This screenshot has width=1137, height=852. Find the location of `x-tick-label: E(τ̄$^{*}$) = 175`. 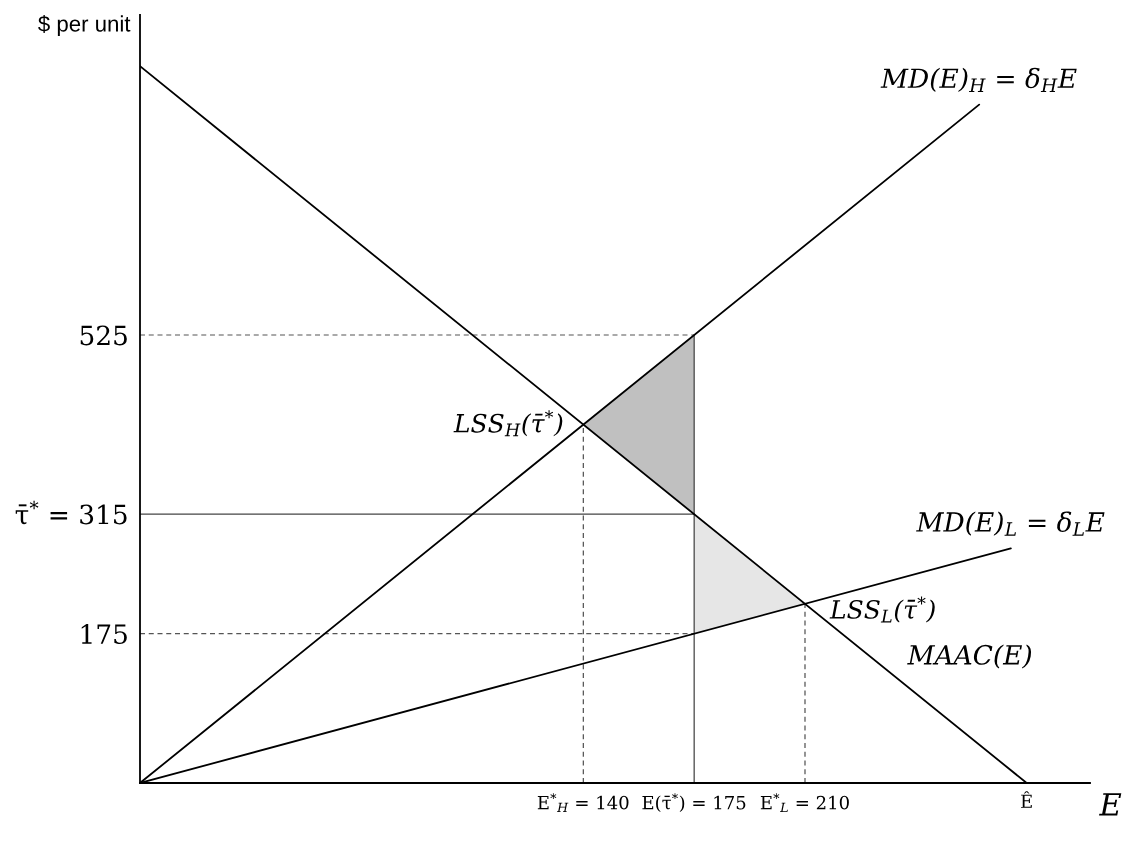

x-tick-label: E(τ̄$^{*}$) = 175 is located at coordinates (694, 802).